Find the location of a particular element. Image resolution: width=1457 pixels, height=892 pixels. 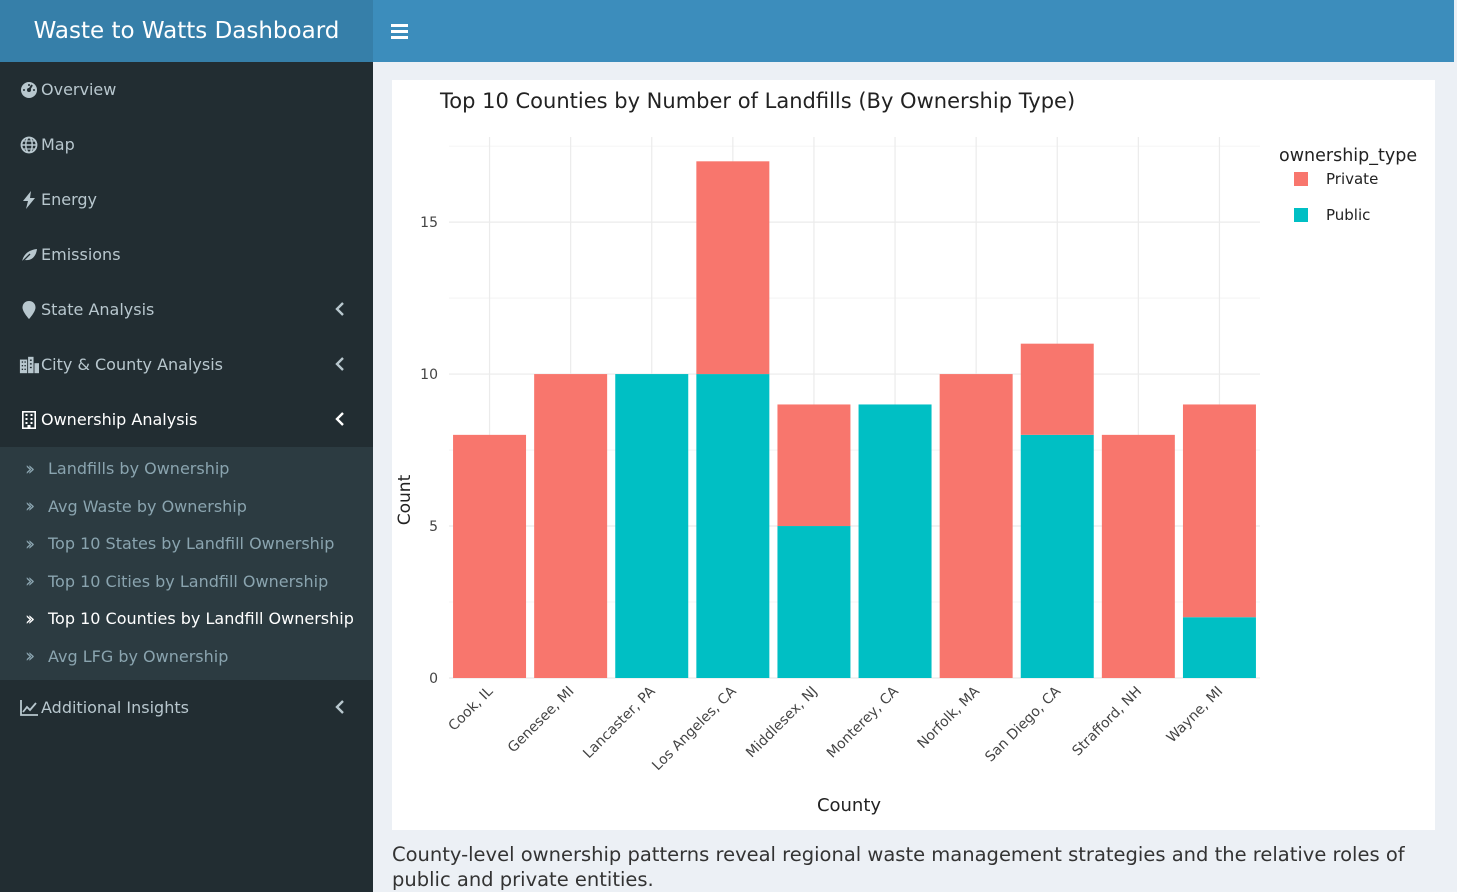

sidebar-item-label: Additional Insights is located at coordinates (115, 707).